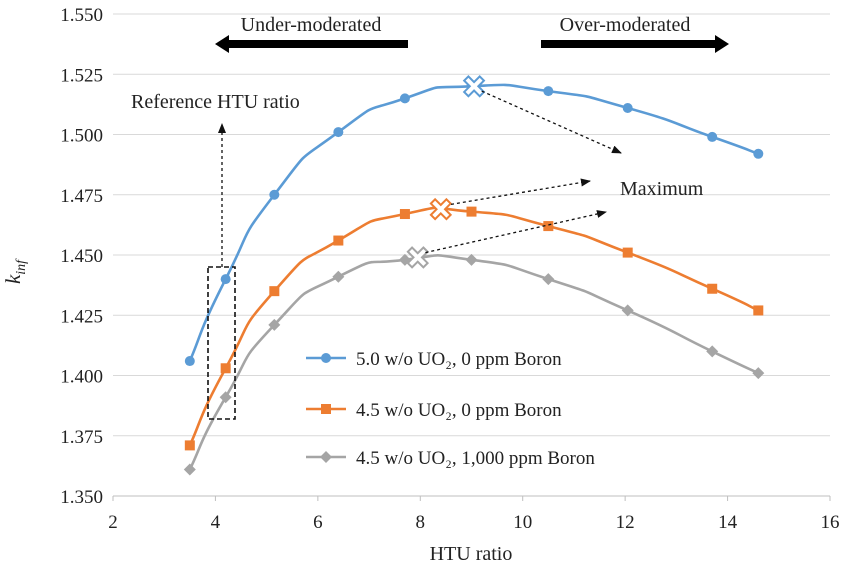 This screenshot has width=850, height=570. Describe the element at coordinates (221, 343) in the screenshot. I see `reference-box` at that location.